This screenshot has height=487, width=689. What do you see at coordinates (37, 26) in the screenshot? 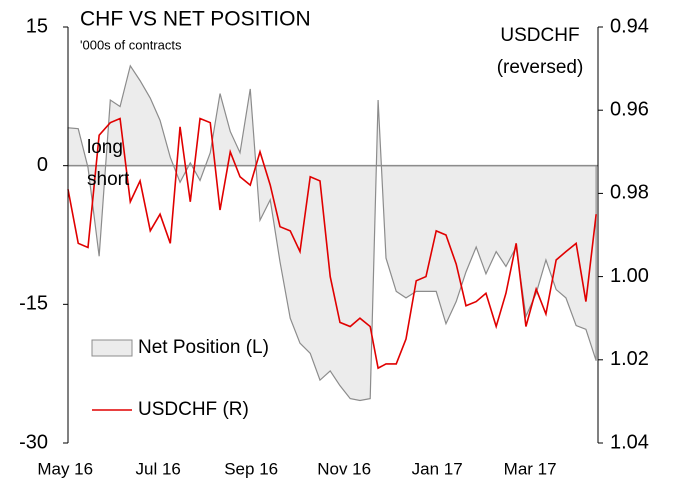
I see `y-tick-label: 15` at bounding box center [37, 26].